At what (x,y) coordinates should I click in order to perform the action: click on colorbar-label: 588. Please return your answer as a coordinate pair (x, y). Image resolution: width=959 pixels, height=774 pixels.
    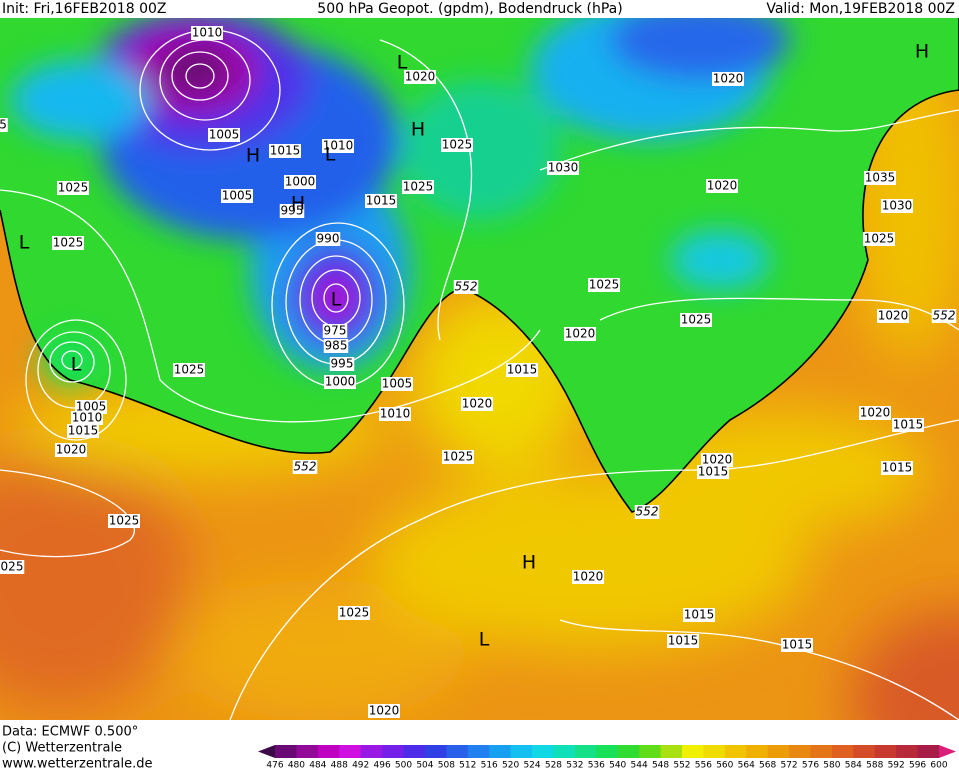
    Looking at the image, I should click on (874, 766).